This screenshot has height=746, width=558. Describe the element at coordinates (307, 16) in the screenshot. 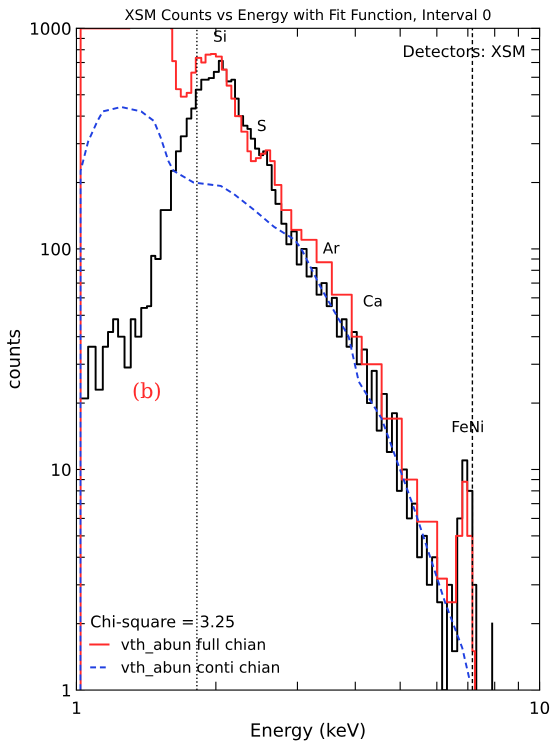

I see `chart-title: XSM Counts vs Energy with Fit Function, Interval 0` at that location.